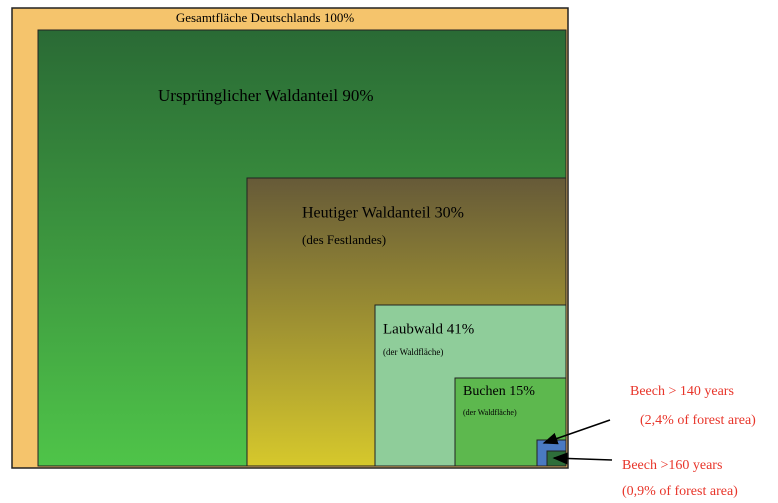  Describe the element at coordinates (265, 95) in the screenshot. I see `label: Ursprünglicher Waldanteil 90%` at that location.